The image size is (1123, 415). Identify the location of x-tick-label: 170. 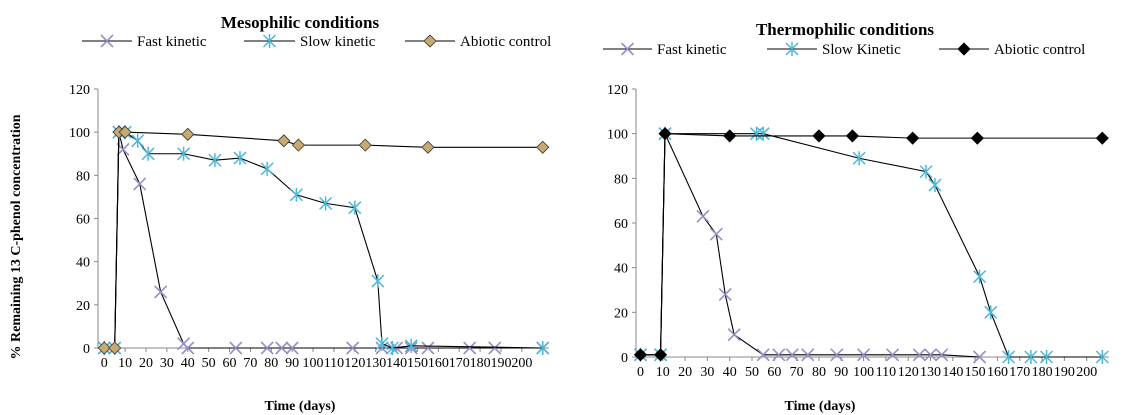
(459, 363).